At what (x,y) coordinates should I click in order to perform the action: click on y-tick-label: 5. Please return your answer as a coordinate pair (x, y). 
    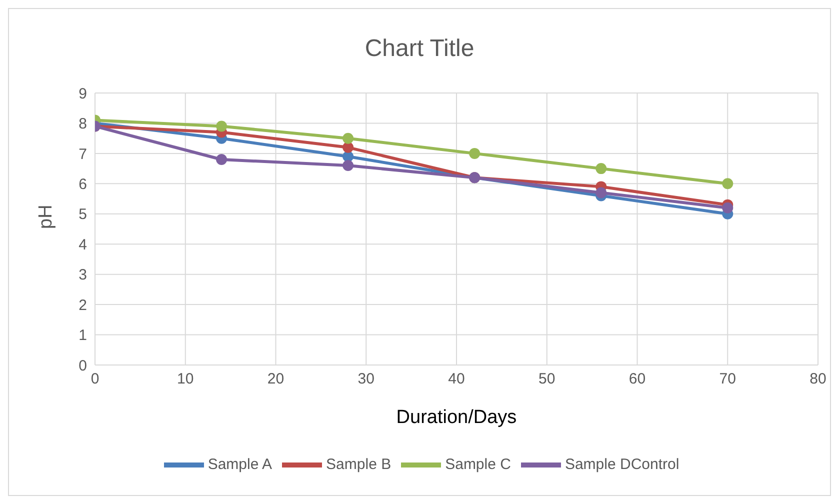
    Looking at the image, I should click on (82, 215).